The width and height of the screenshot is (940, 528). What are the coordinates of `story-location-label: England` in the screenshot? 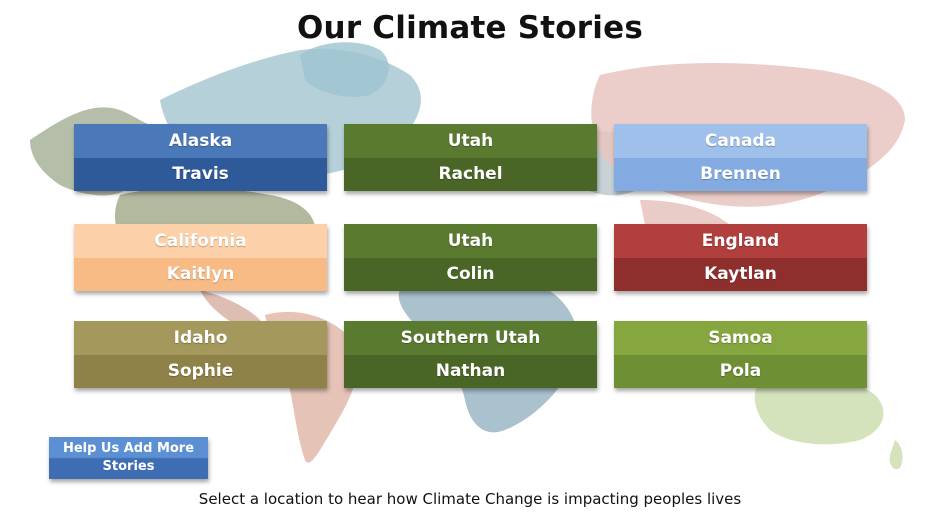 It's located at (740, 241).